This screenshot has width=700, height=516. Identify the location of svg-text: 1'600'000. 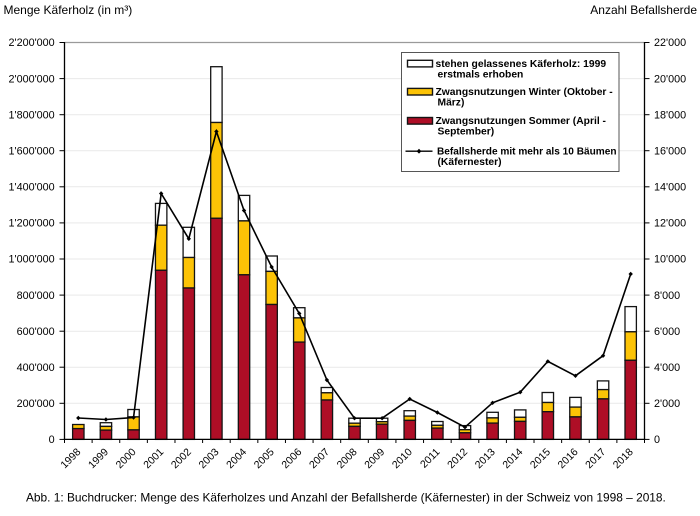
(32, 151).